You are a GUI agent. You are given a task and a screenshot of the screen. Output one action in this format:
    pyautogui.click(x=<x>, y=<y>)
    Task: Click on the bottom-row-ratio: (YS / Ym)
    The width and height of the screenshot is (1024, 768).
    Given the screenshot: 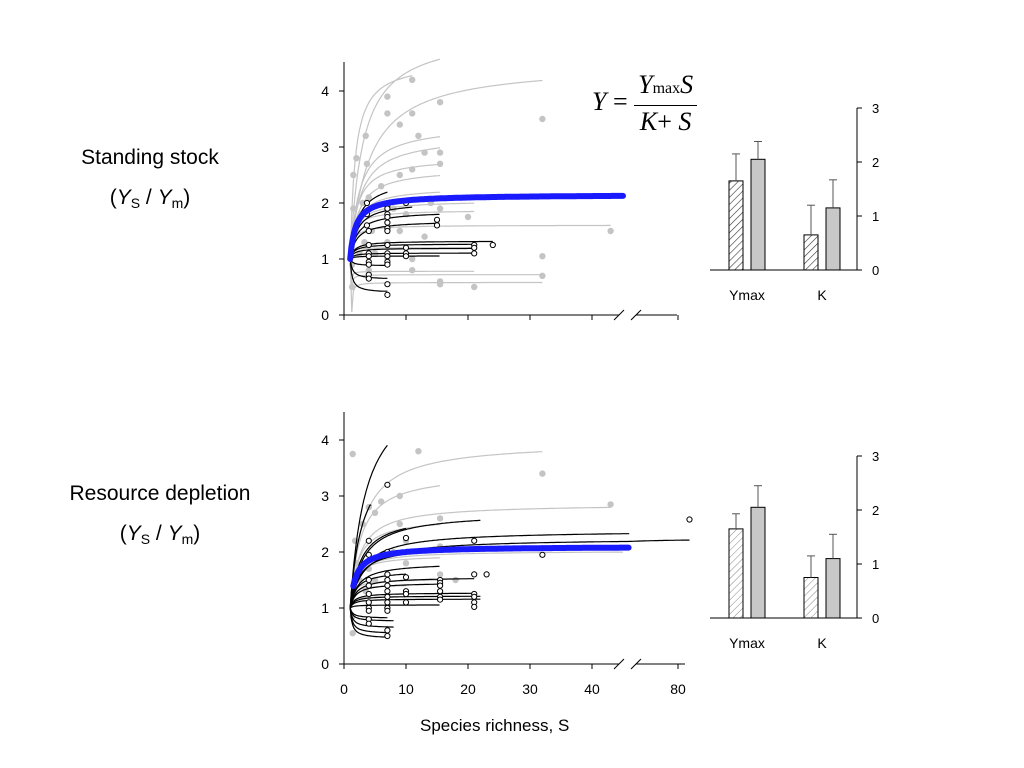 What is the action you would take?
    pyautogui.click(x=160, y=534)
    